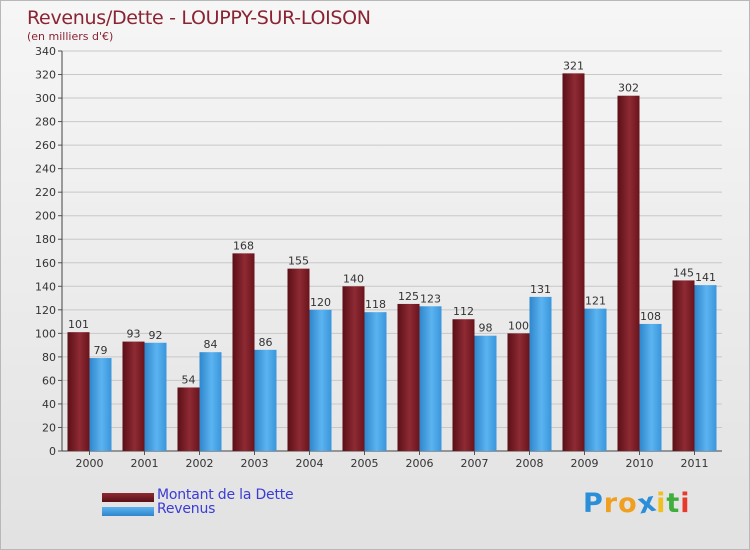  Describe the element at coordinates (128, 511) in the screenshot. I see `legend-swatch-revenus` at that location.